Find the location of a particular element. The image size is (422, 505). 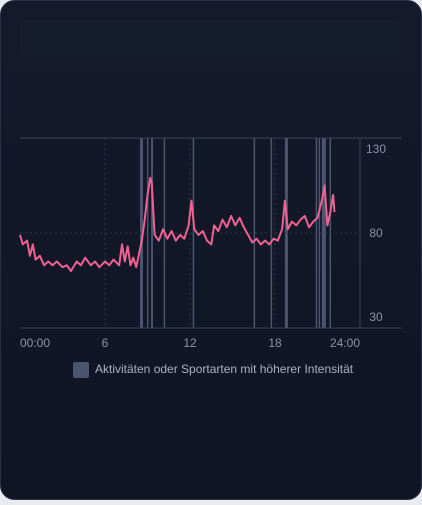

x-tick-label: 12 is located at coordinates (190, 343).